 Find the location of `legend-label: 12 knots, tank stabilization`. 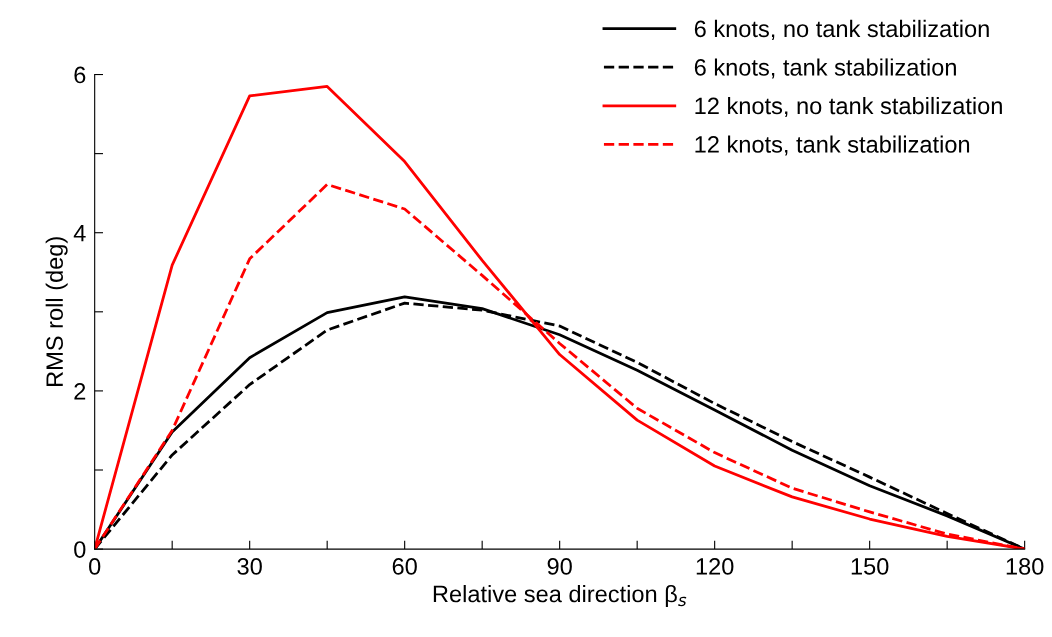

legend-label: 12 knots, tank stabilization is located at coordinates (832, 145).